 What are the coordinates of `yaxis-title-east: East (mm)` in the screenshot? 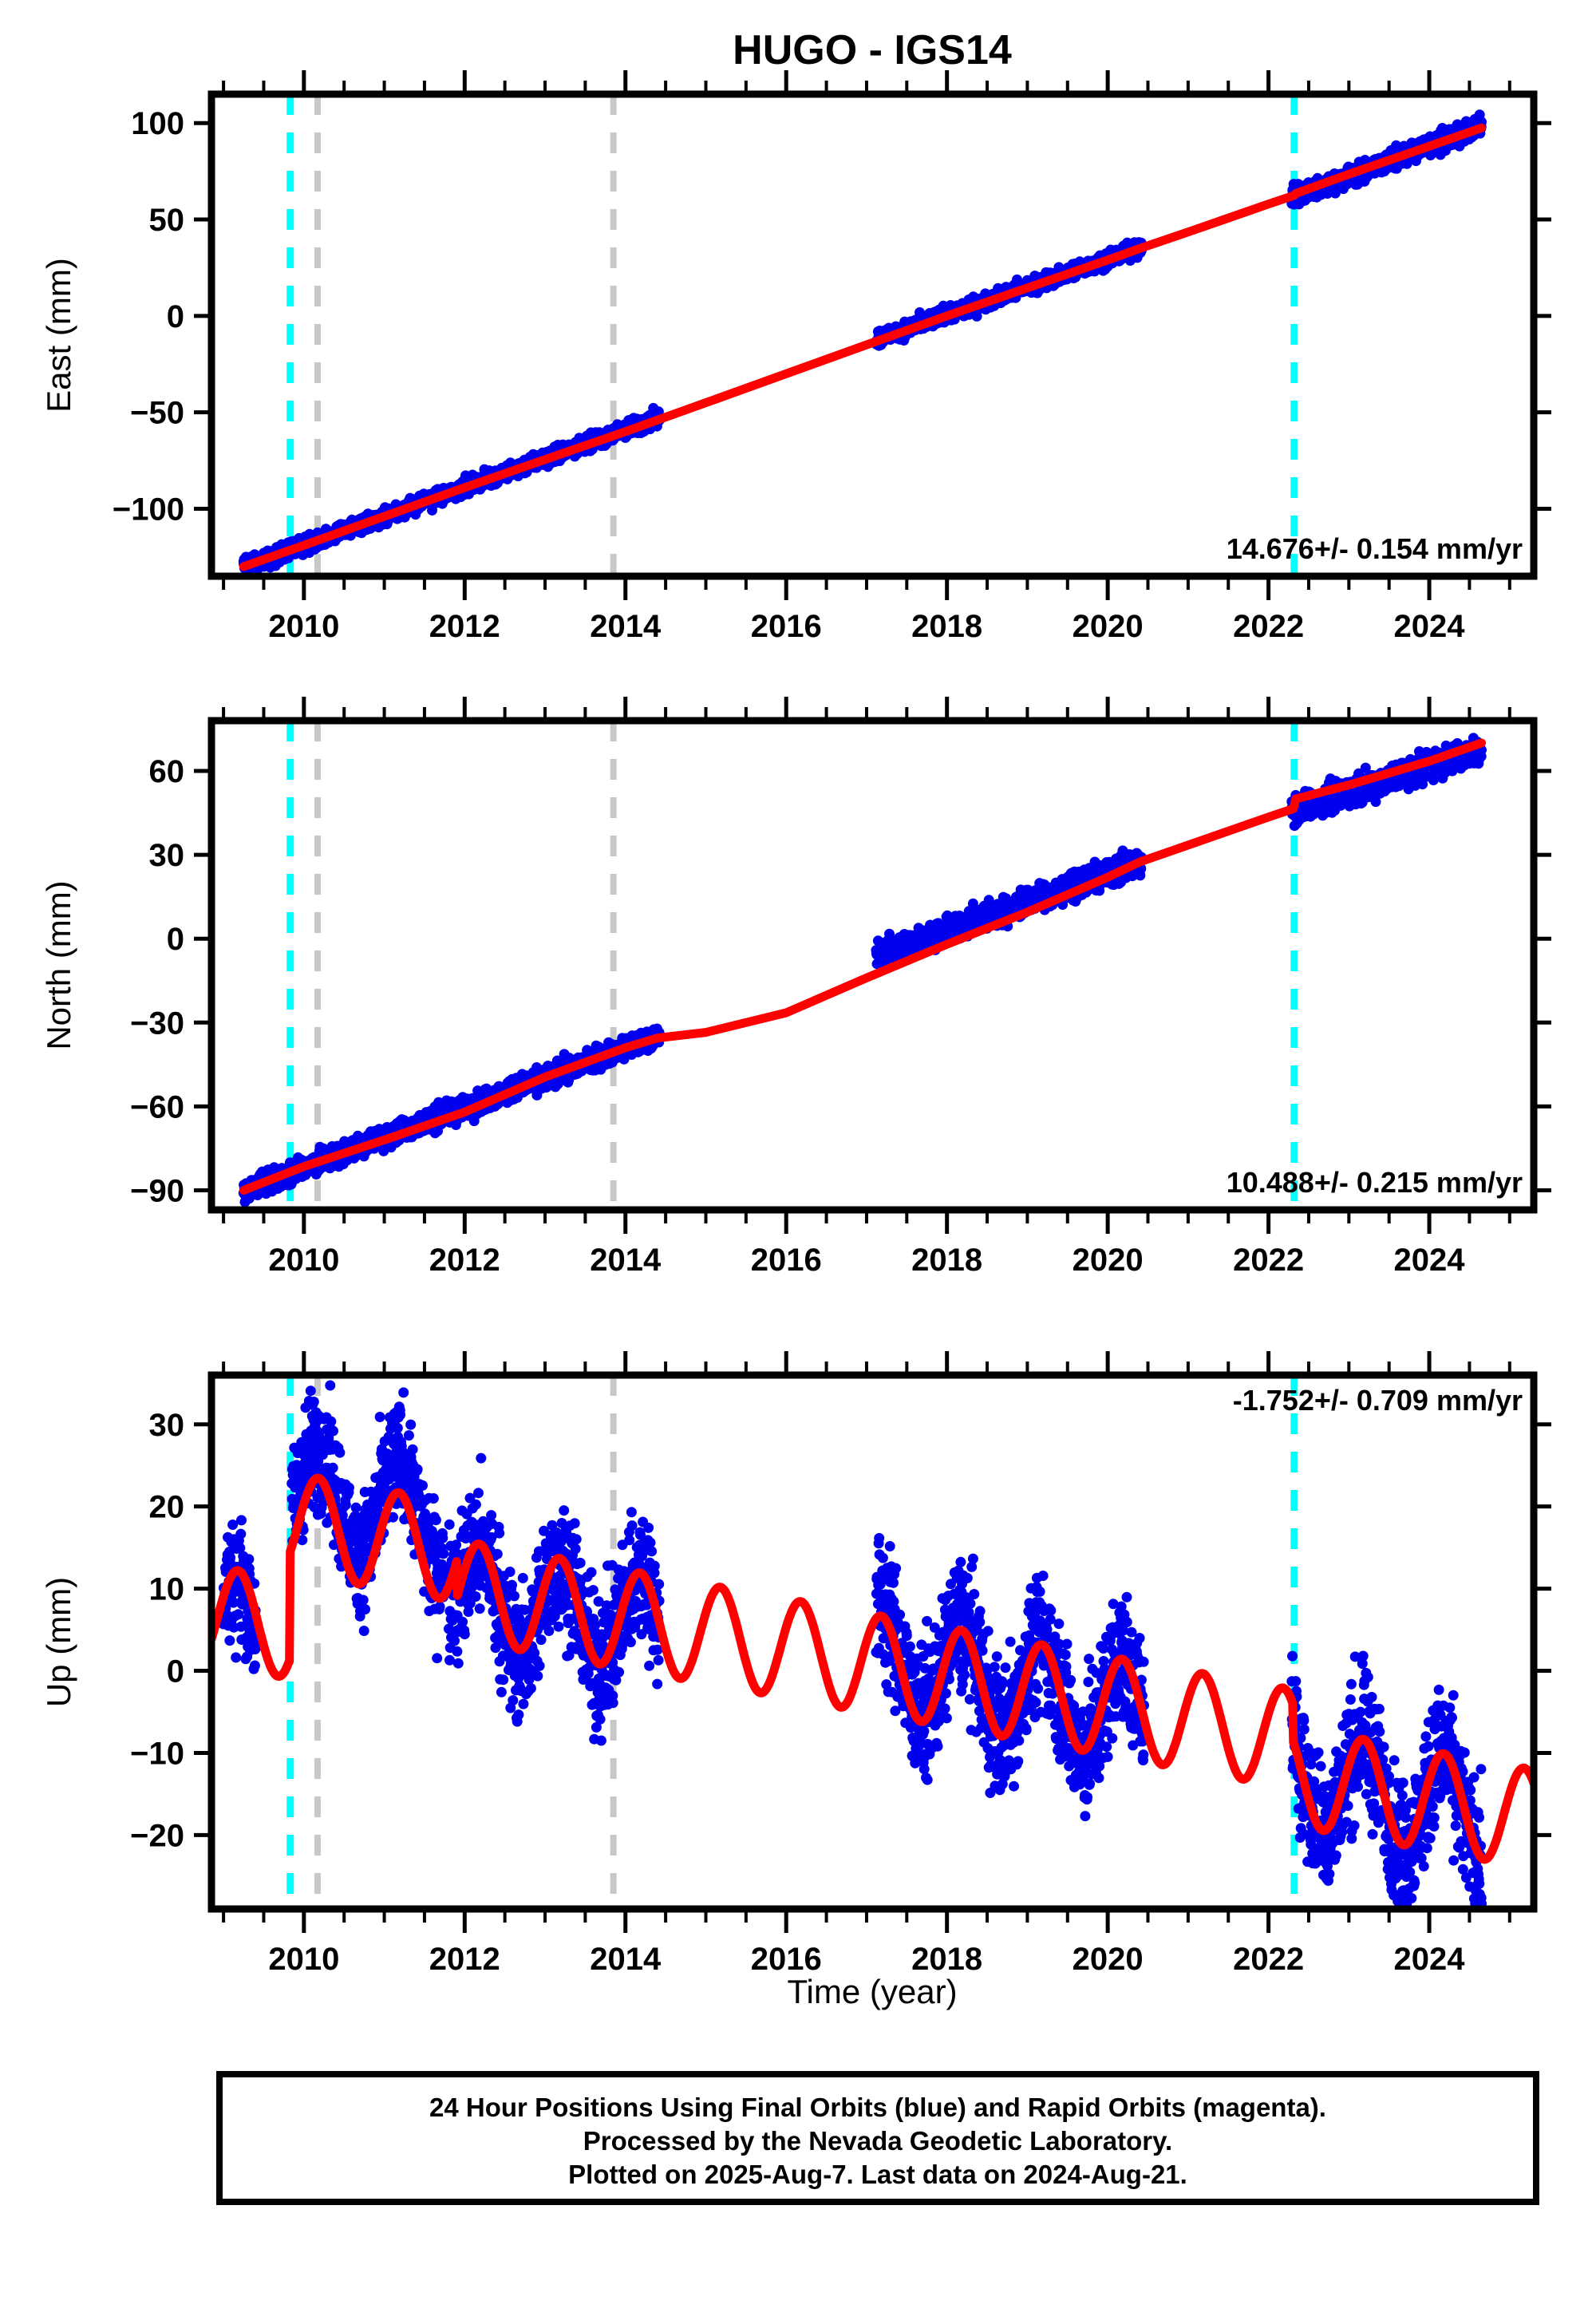 It's located at (58, 335).